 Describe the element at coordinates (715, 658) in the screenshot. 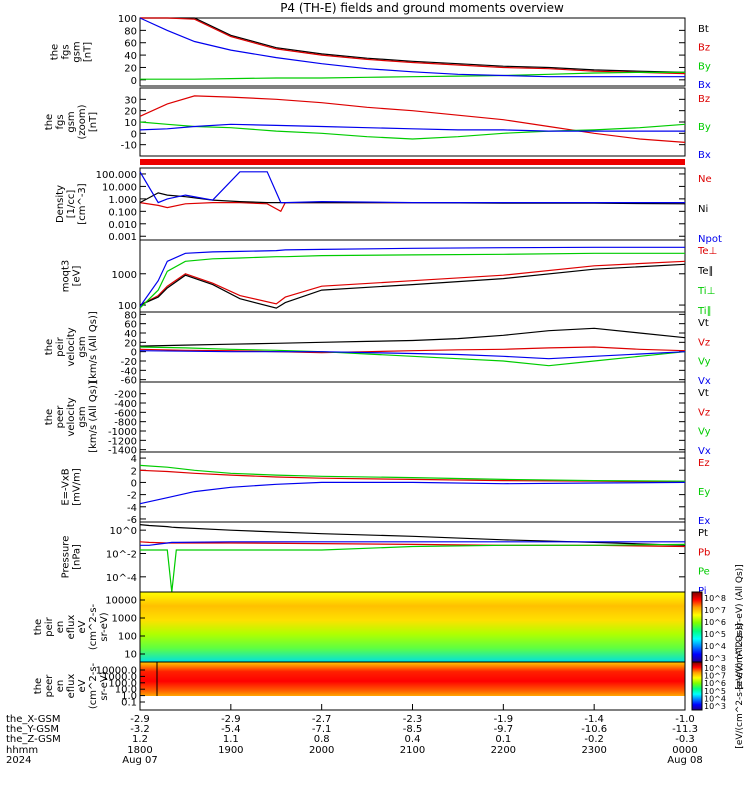

I see `colorbar-tick-label: 10^3` at that location.